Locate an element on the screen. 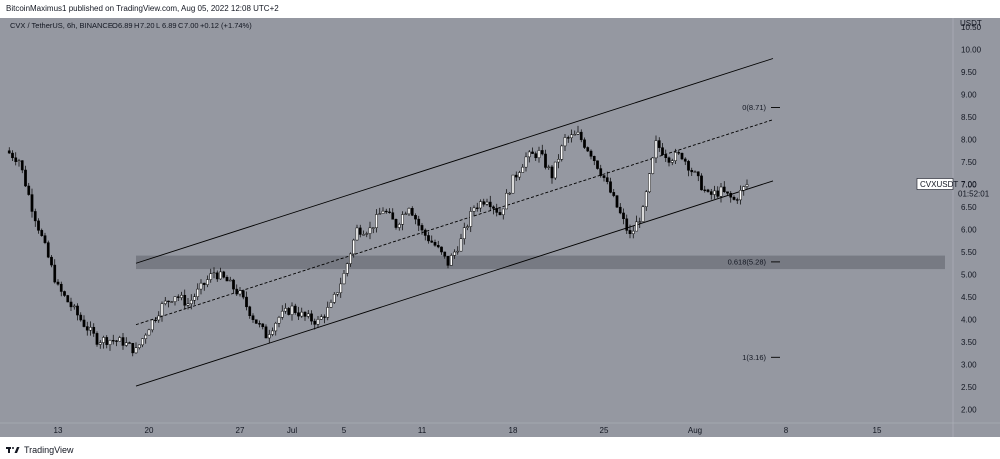  legend-c-label: C is located at coordinates (181, 25).